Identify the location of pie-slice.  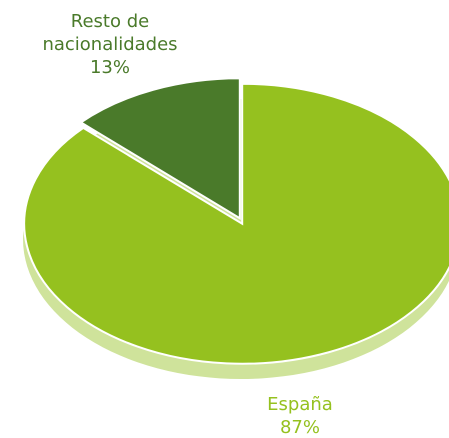
(160, 149).